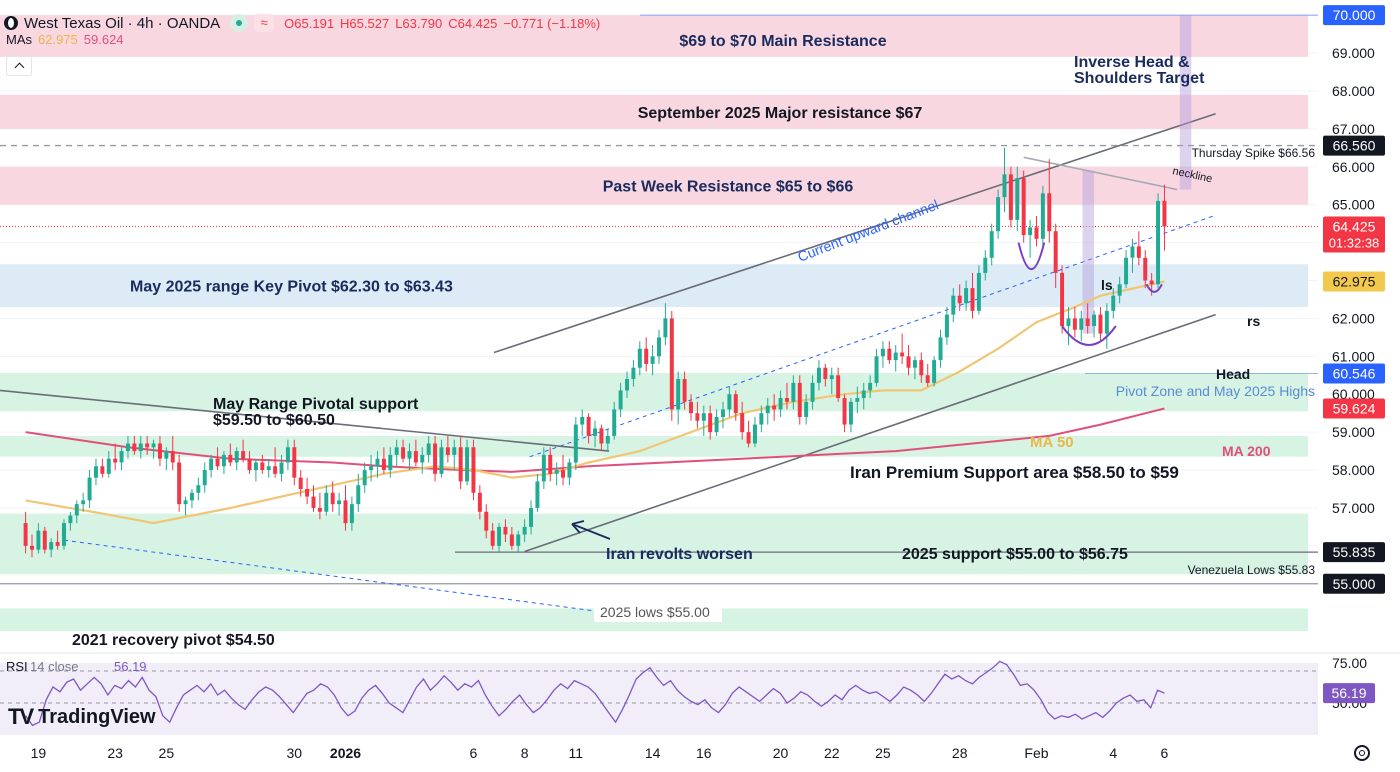  What do you see at coordinates (1353, 432) in the screenshot?
I see `price-tick-label: 59.000` at bounding box center [1353, 432].